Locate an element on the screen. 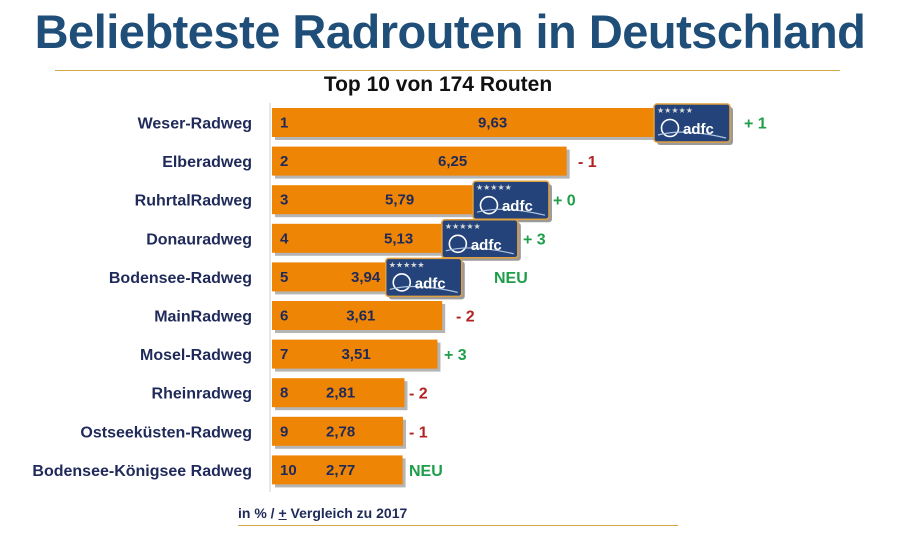 This screenshot has height=539, width=900. change-label: + 0 is located at coordinates (564, 201).